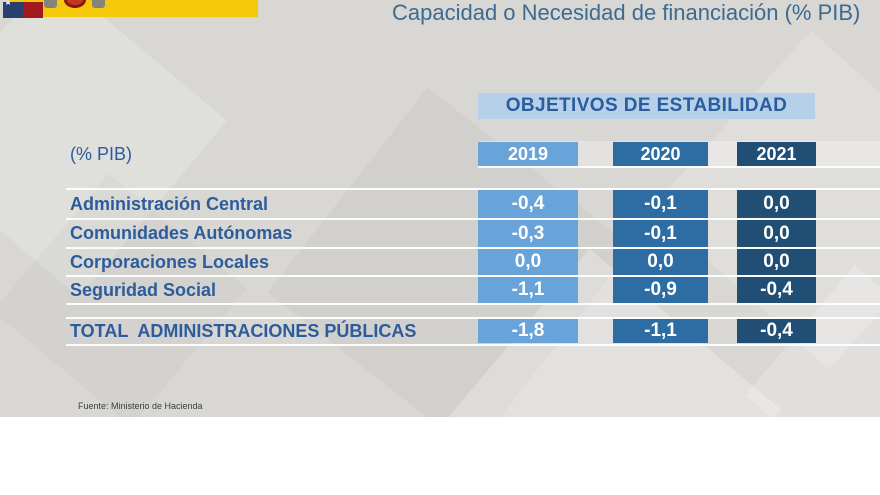  What do you see at coordinates (660, 154) in the screenshot?
I see `year-header-2020: 2020` at bounding box center [660, 154].